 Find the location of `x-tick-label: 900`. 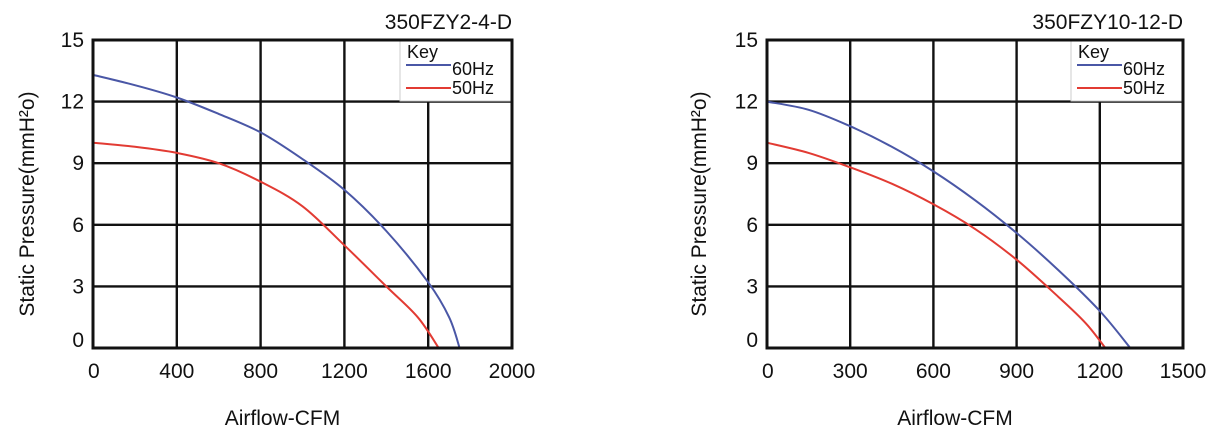

x-tick-label: 900 is located at coordinates (1016, 371).